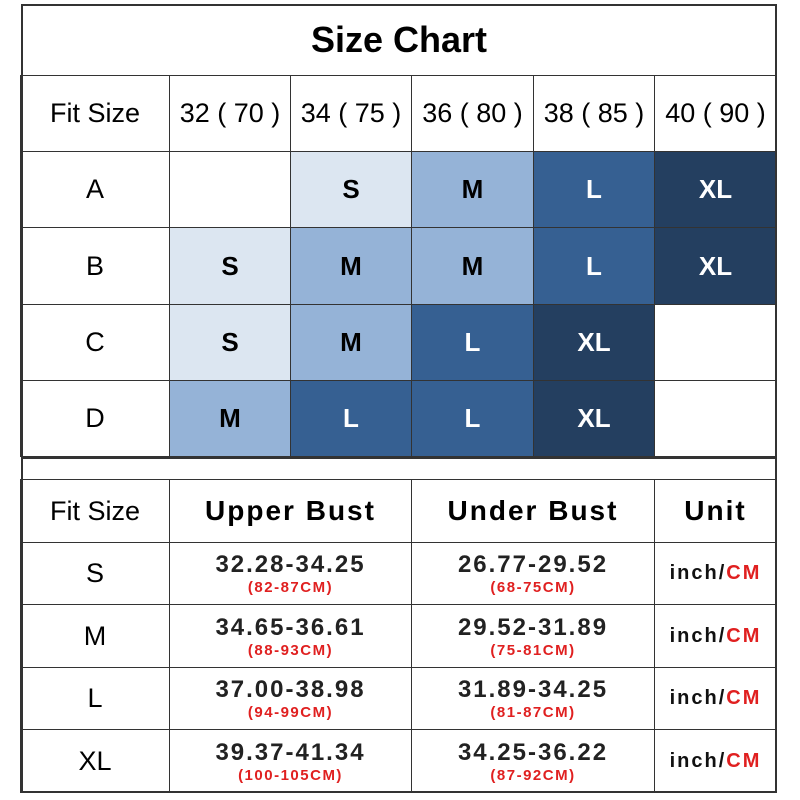 Image resolution: width=800 pixels, height=800 pixels. Describe the element at coordinates (290, 587) in the screenshot. I see `upper-bust-cm: (82-87CM)` at that location.